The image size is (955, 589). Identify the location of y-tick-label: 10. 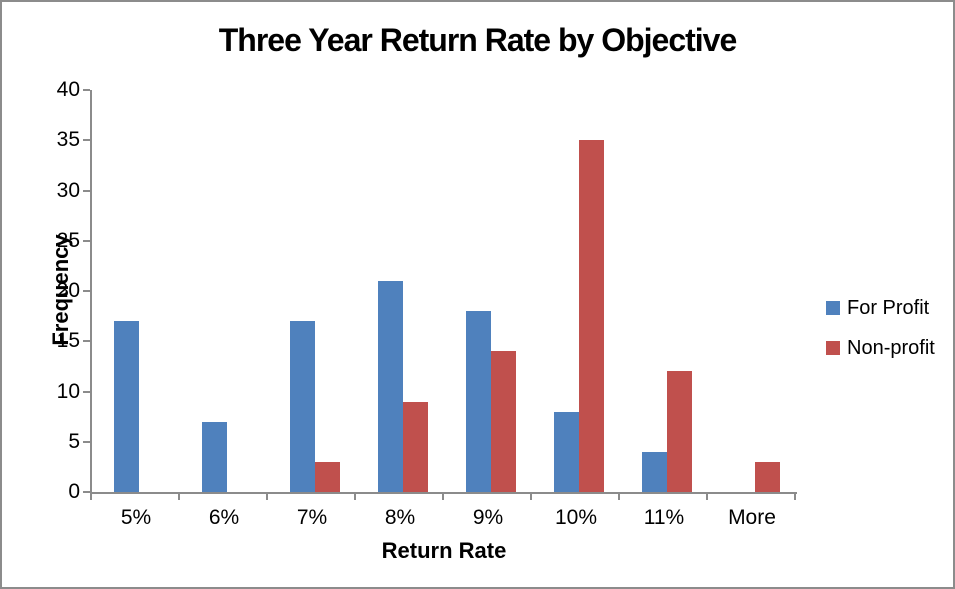
(68, 391).